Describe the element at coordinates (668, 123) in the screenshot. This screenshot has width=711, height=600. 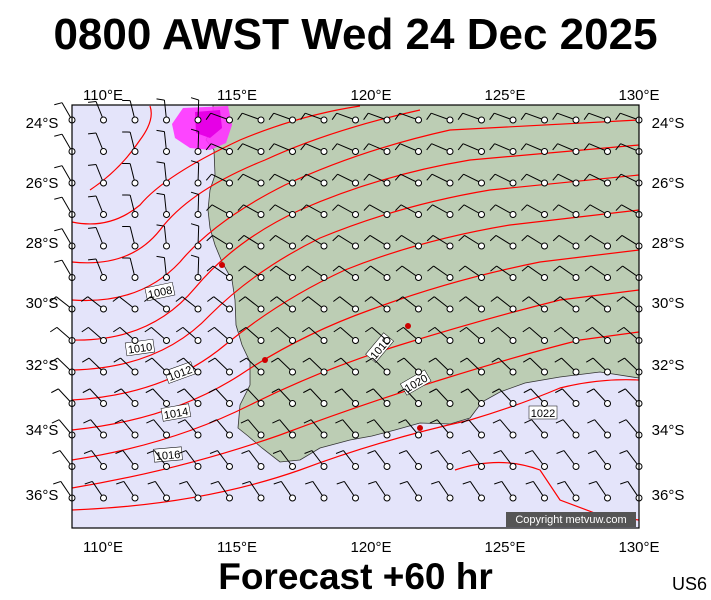
I see `svg-text: 24°S` at that location.